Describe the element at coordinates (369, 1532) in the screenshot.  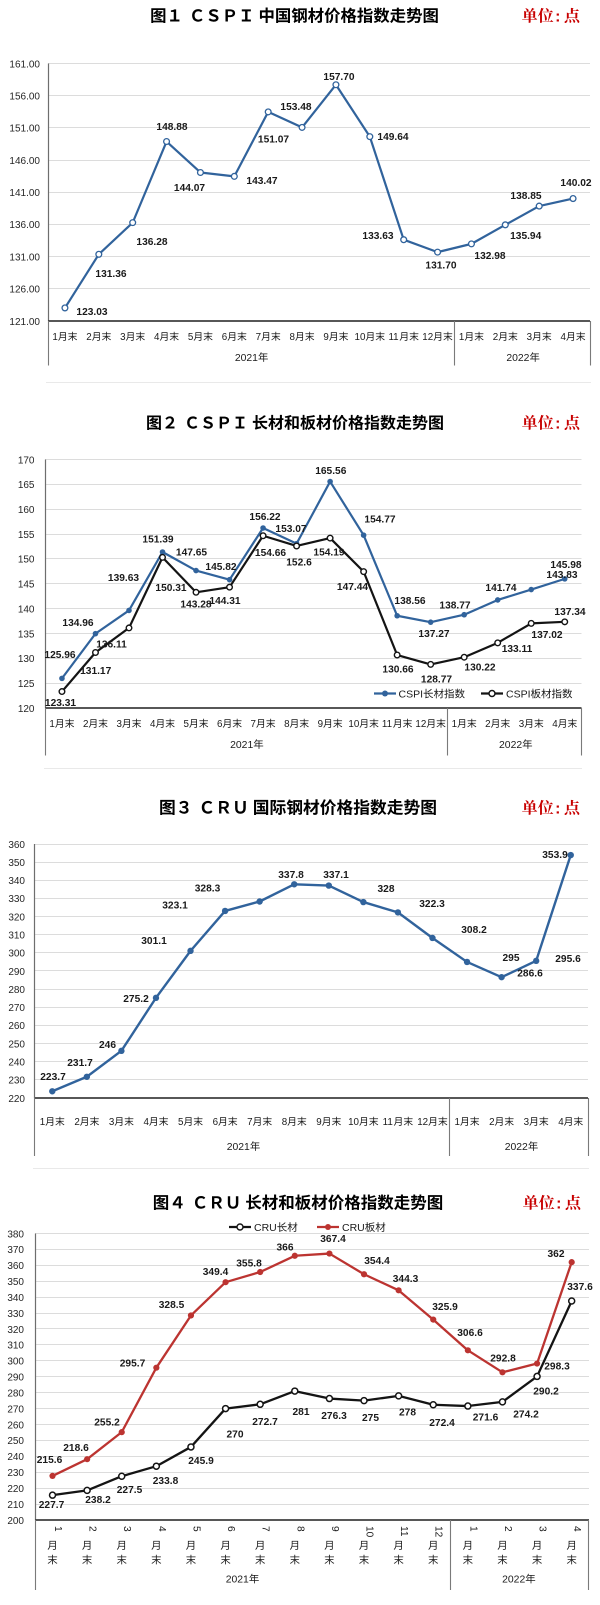
I see `svg-text: 10` at that location.